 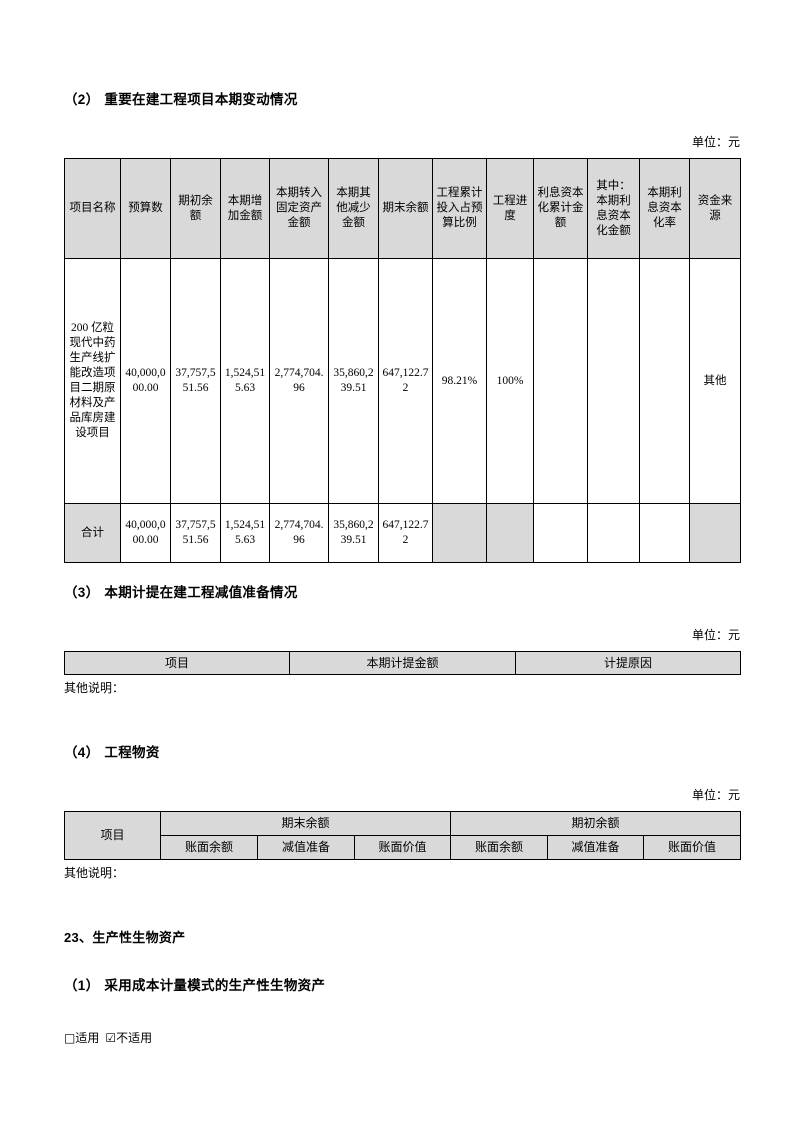 What do you see at coordinates (715, 208) in the screenshot?
I see `cip-header-funding-source: 资金来源` at bounding box center [715, 208].